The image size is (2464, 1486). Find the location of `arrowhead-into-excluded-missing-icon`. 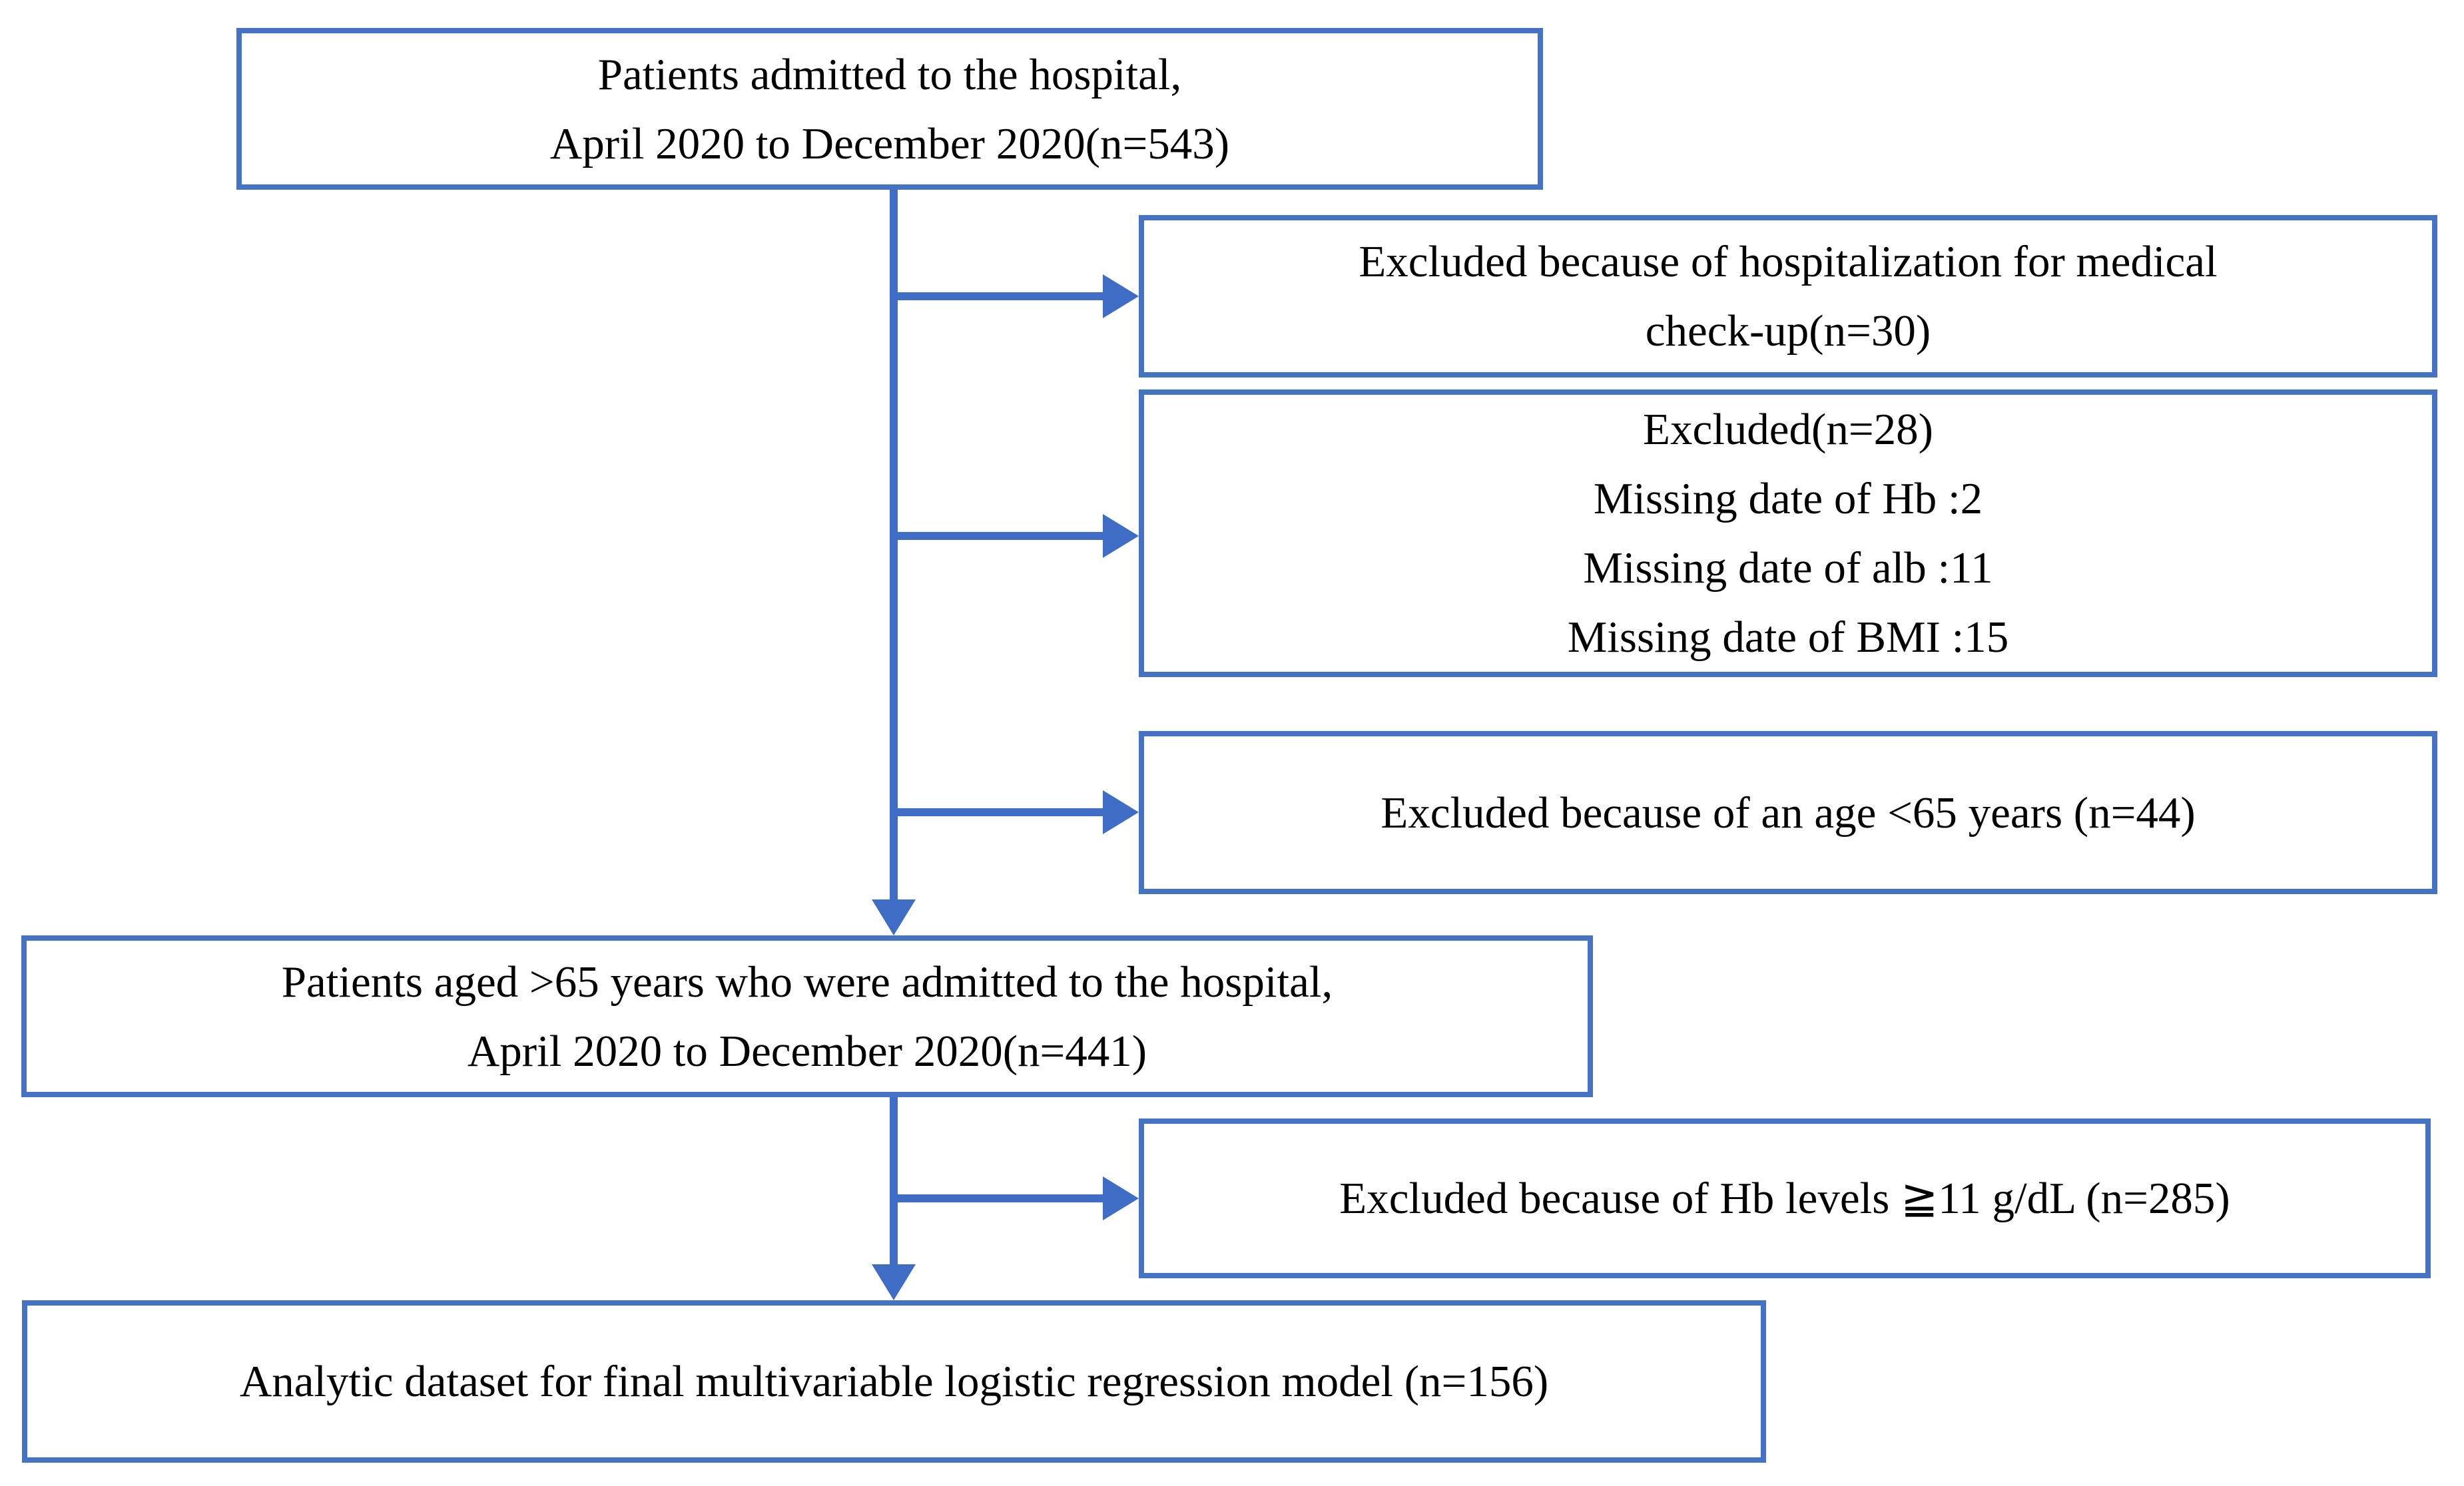

arrowhead-into-excluded-missing-icon is located at coordinates (1121, 536).